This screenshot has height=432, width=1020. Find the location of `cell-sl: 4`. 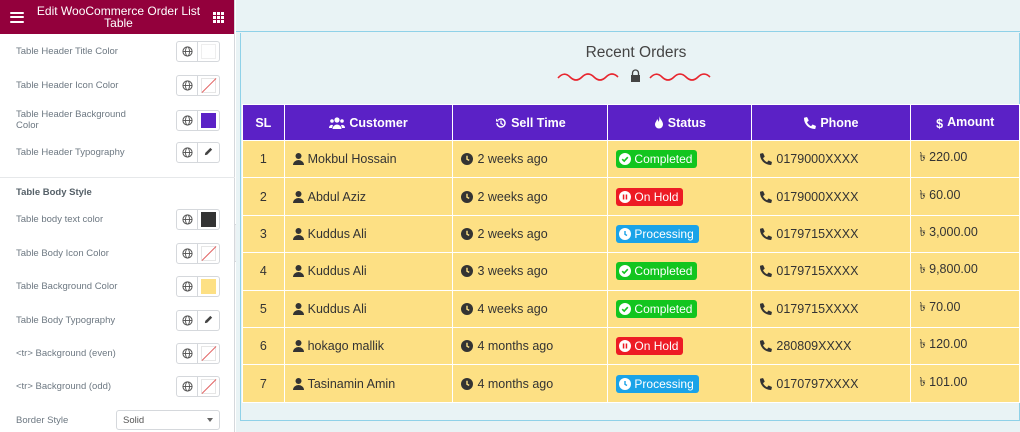

cell-sl: 4 is located at coordinates (263, 271).